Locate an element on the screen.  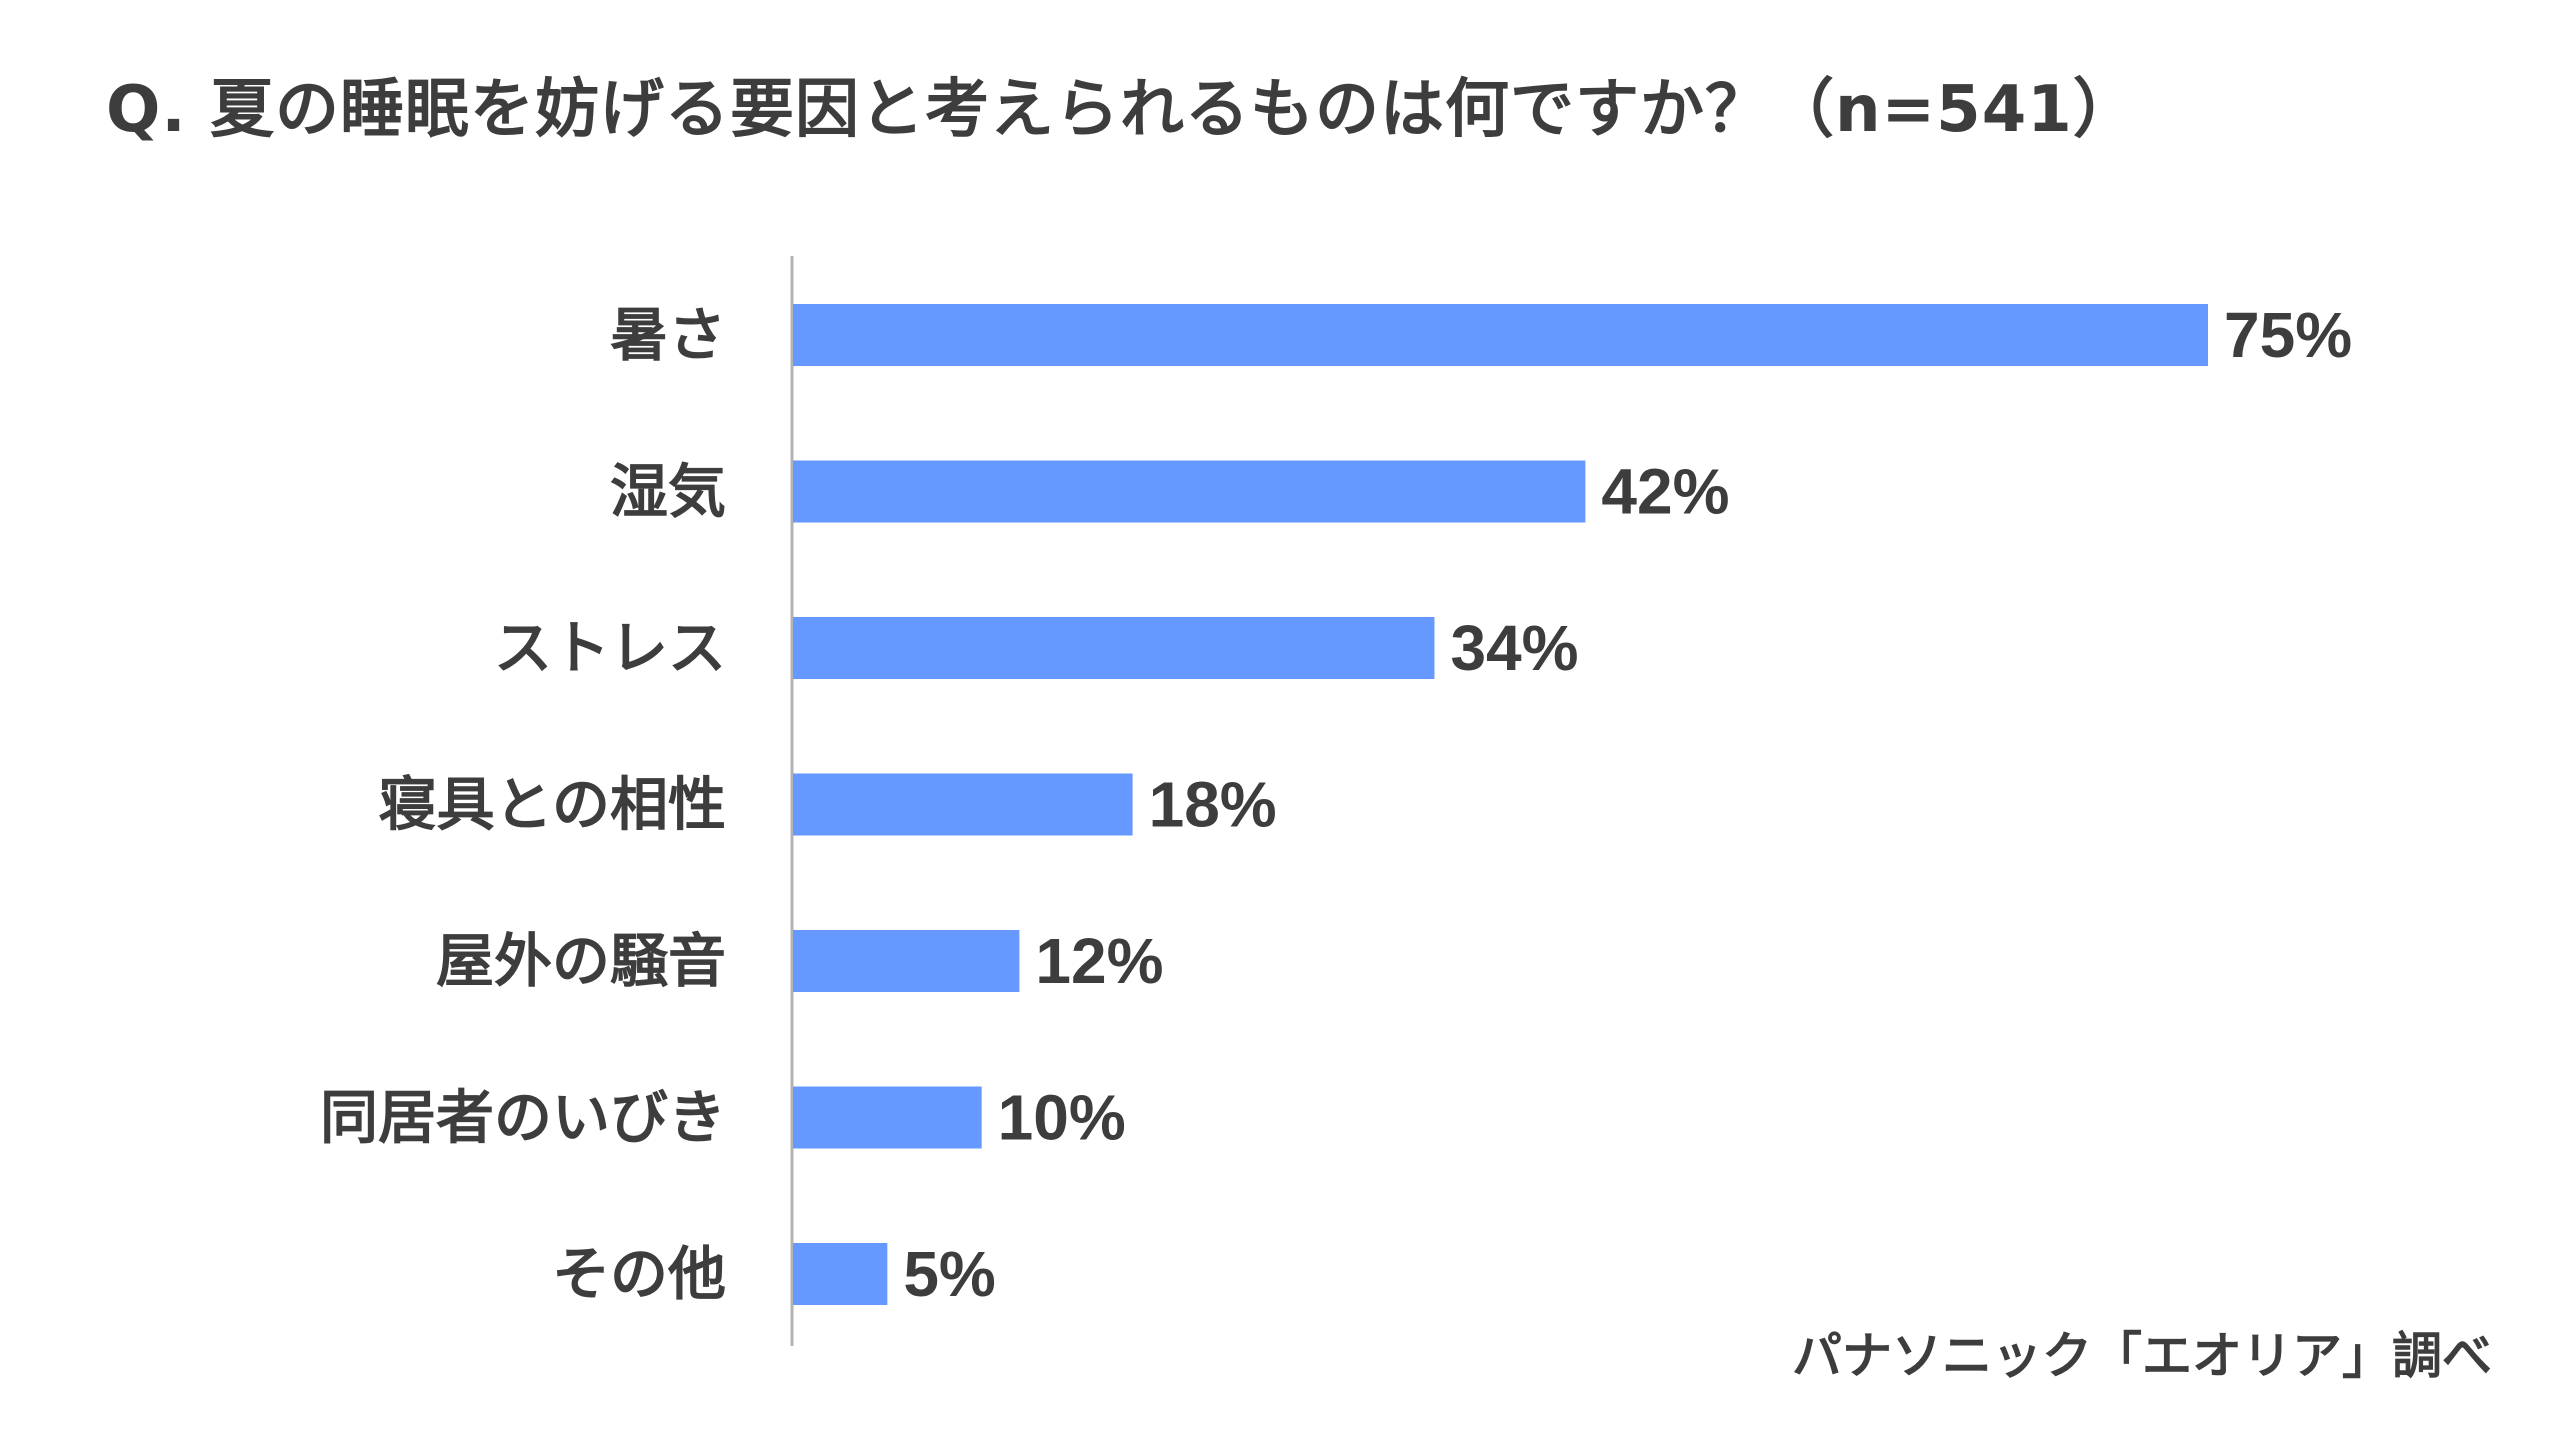
value-label: 34% is located at coordinates (1514, 648).